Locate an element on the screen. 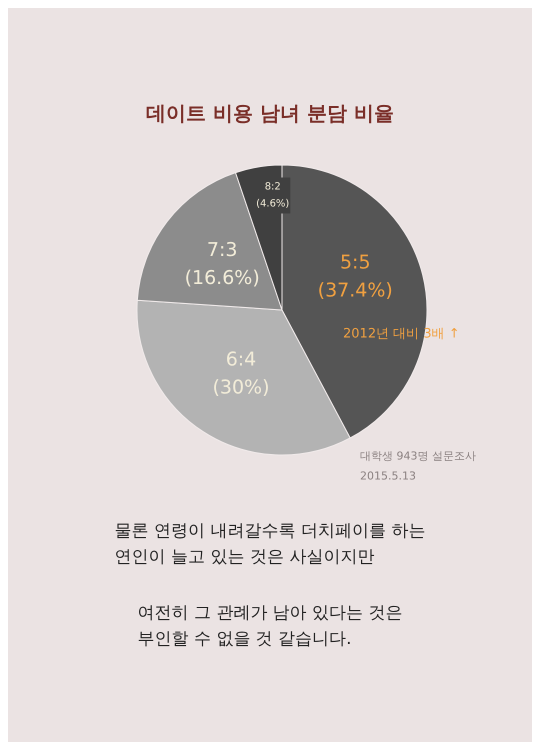 This screenshot has width=540, height=750. slice-label: 8:2 is located at coordinates (272, 187).